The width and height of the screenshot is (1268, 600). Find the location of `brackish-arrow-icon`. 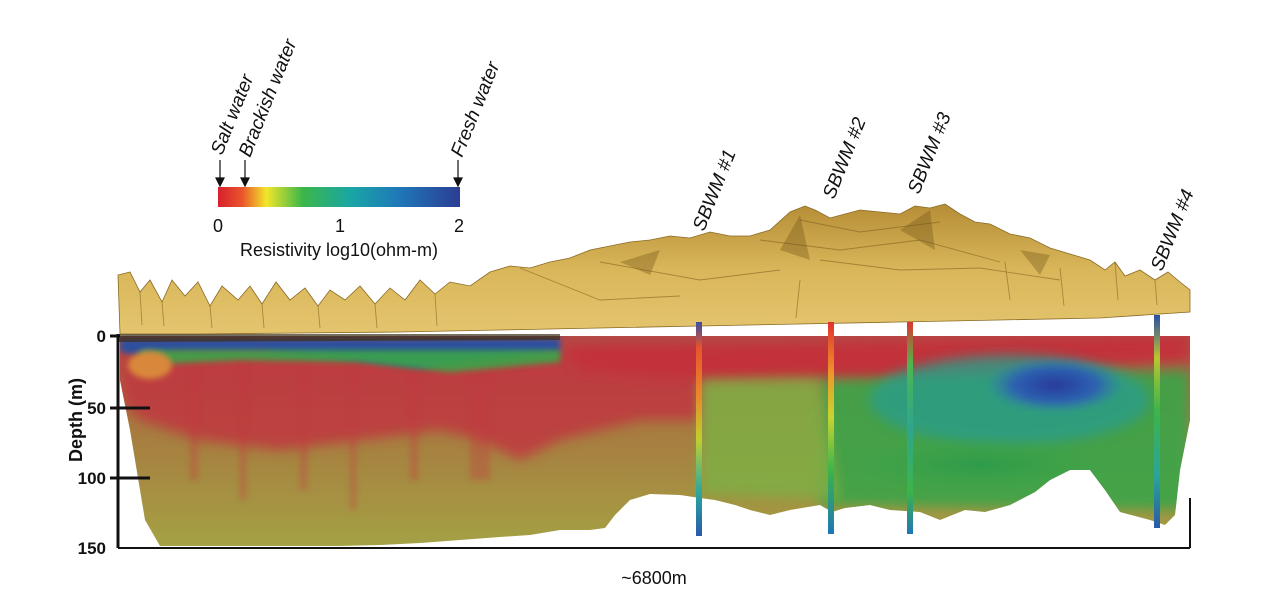

brackish-arrow-icon is located at coordinates (245, 182).